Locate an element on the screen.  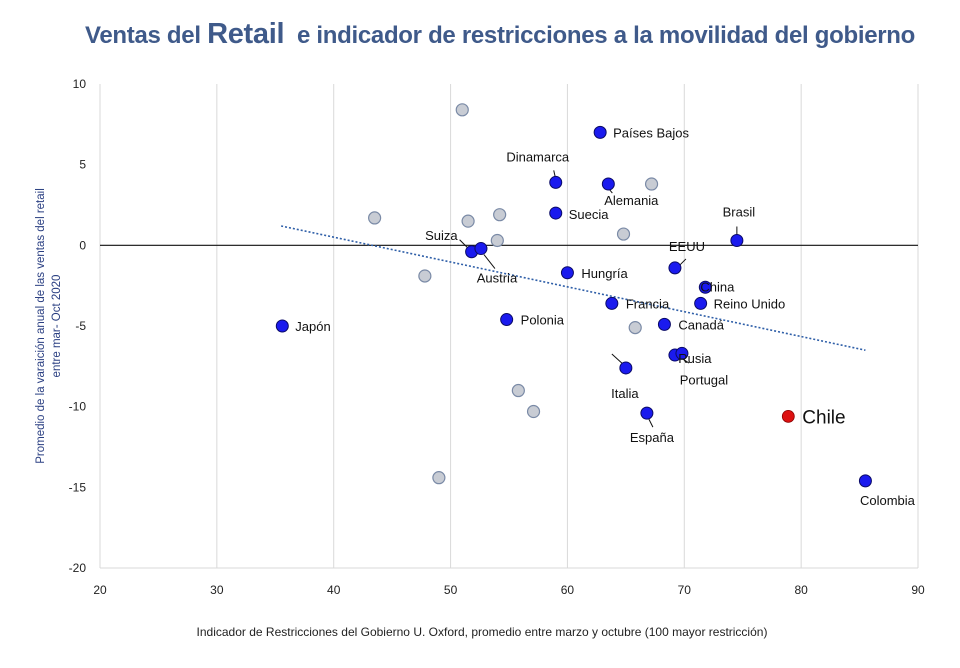
x-tick-label: 40 is located at coordinates (334, 590).